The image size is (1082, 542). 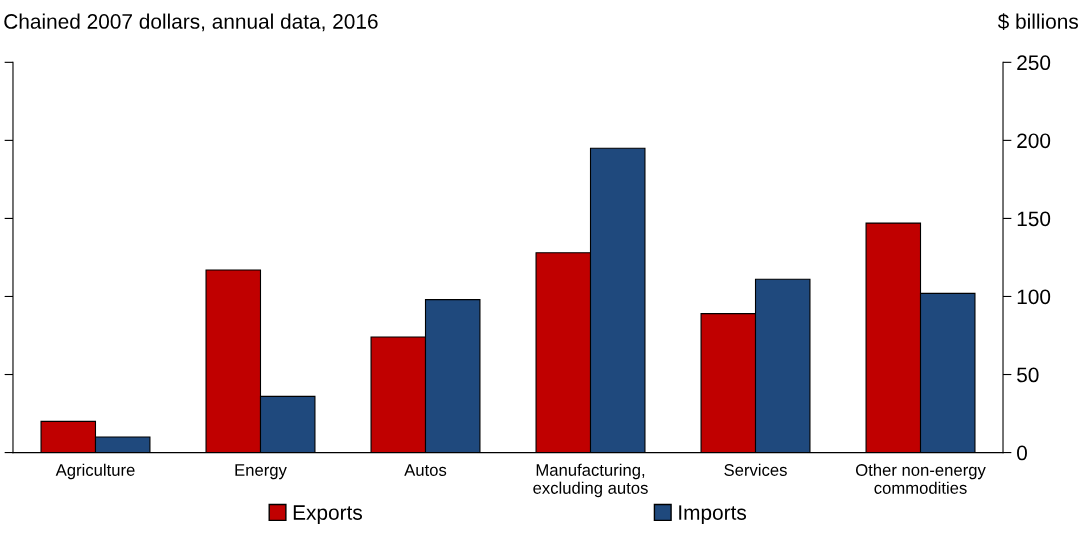 I want to click on y-tick-label: 250, so click(x=1034, y=63).